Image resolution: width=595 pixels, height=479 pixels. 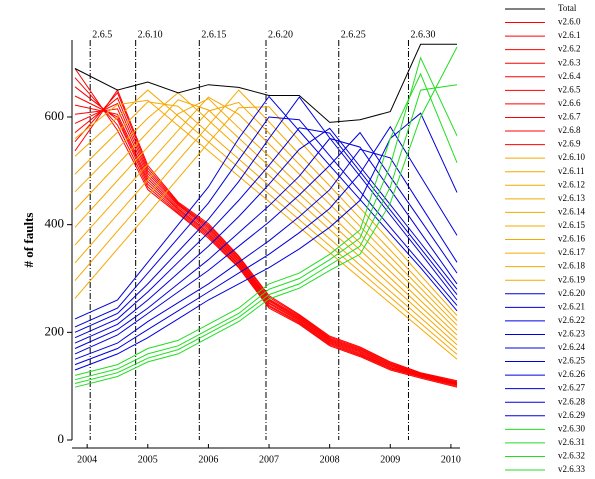 What do you see at coordinates (572, 198) in the screenshot?
I see `legend-label: v2.6.13` at bounding box center [572, 198].